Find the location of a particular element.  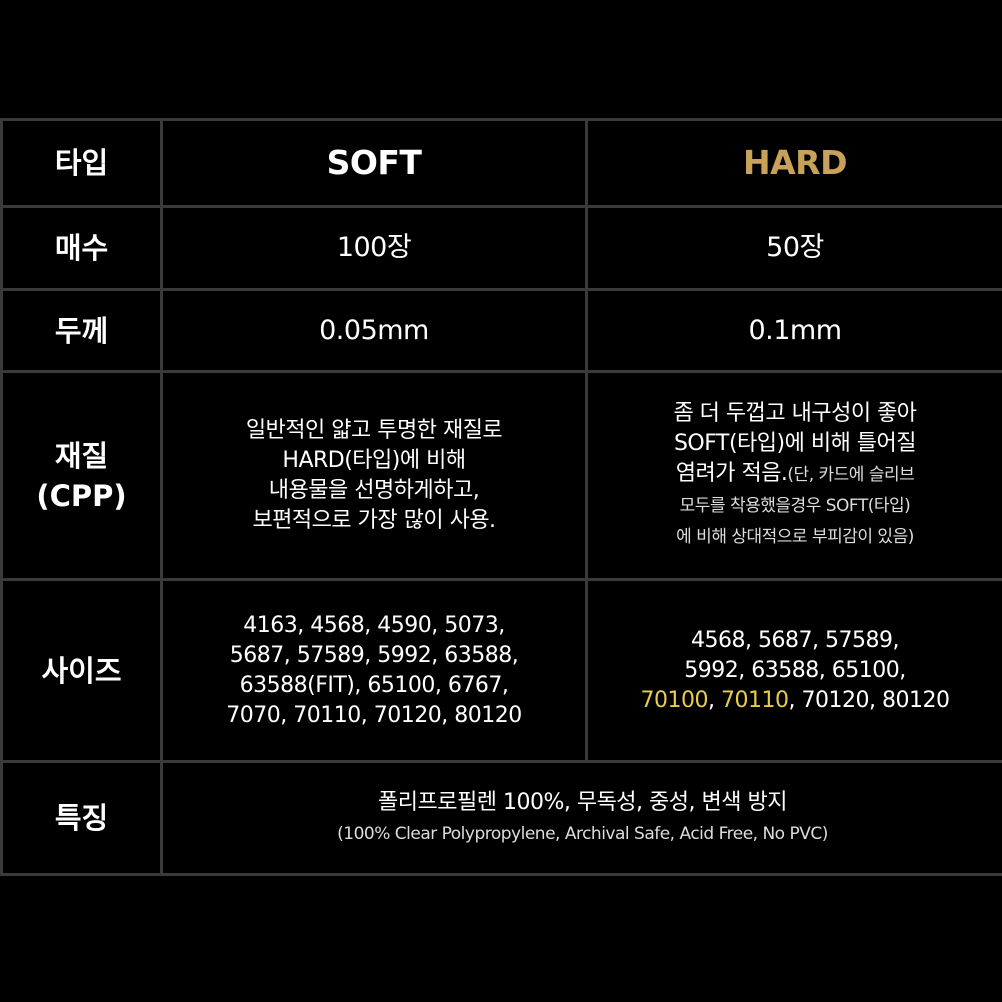

row-label: 특징 is located at coordinates (81, 818).